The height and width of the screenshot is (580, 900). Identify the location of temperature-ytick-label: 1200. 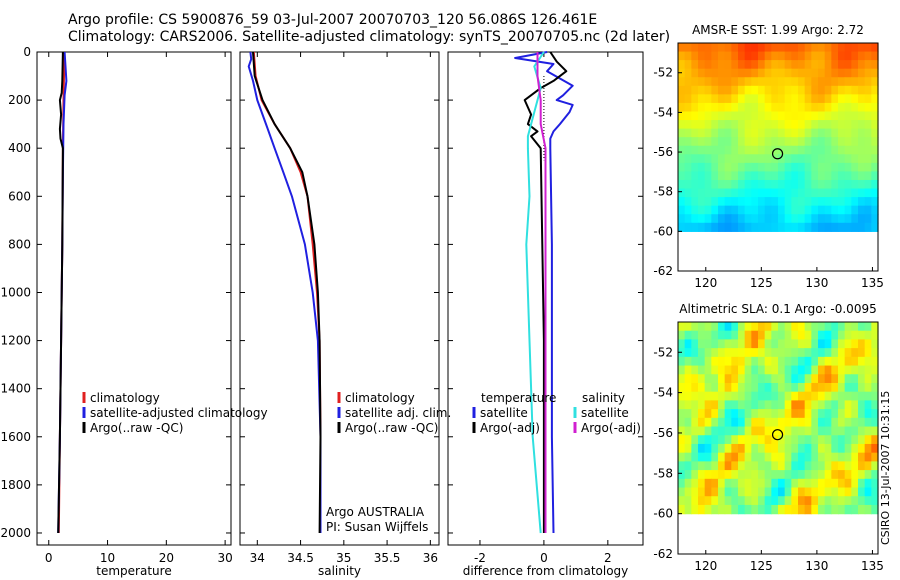
(15, 341).